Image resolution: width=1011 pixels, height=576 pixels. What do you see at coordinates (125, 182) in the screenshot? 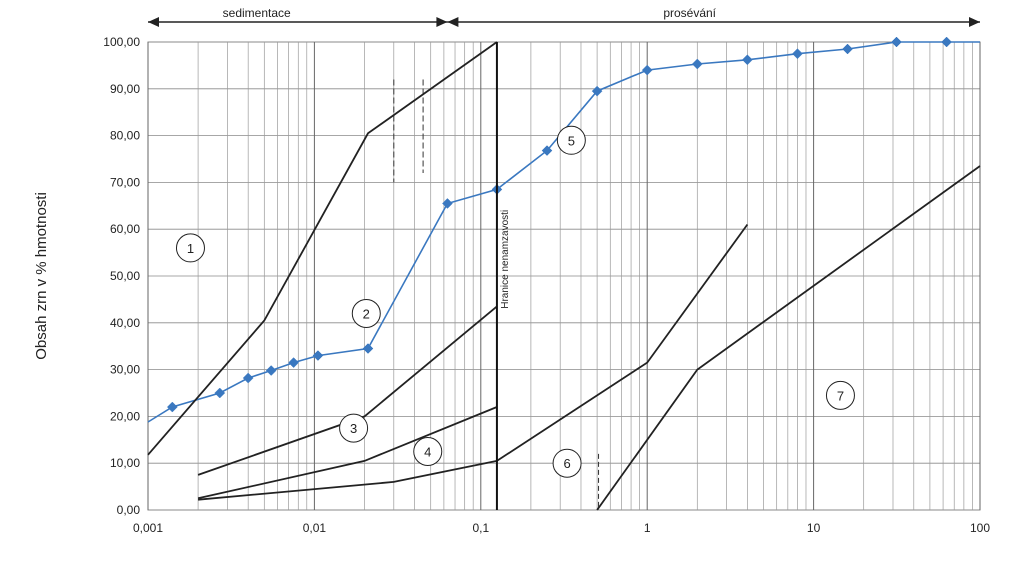
I see `y-tick-label: 70,00` at bounding box center [125, 182].